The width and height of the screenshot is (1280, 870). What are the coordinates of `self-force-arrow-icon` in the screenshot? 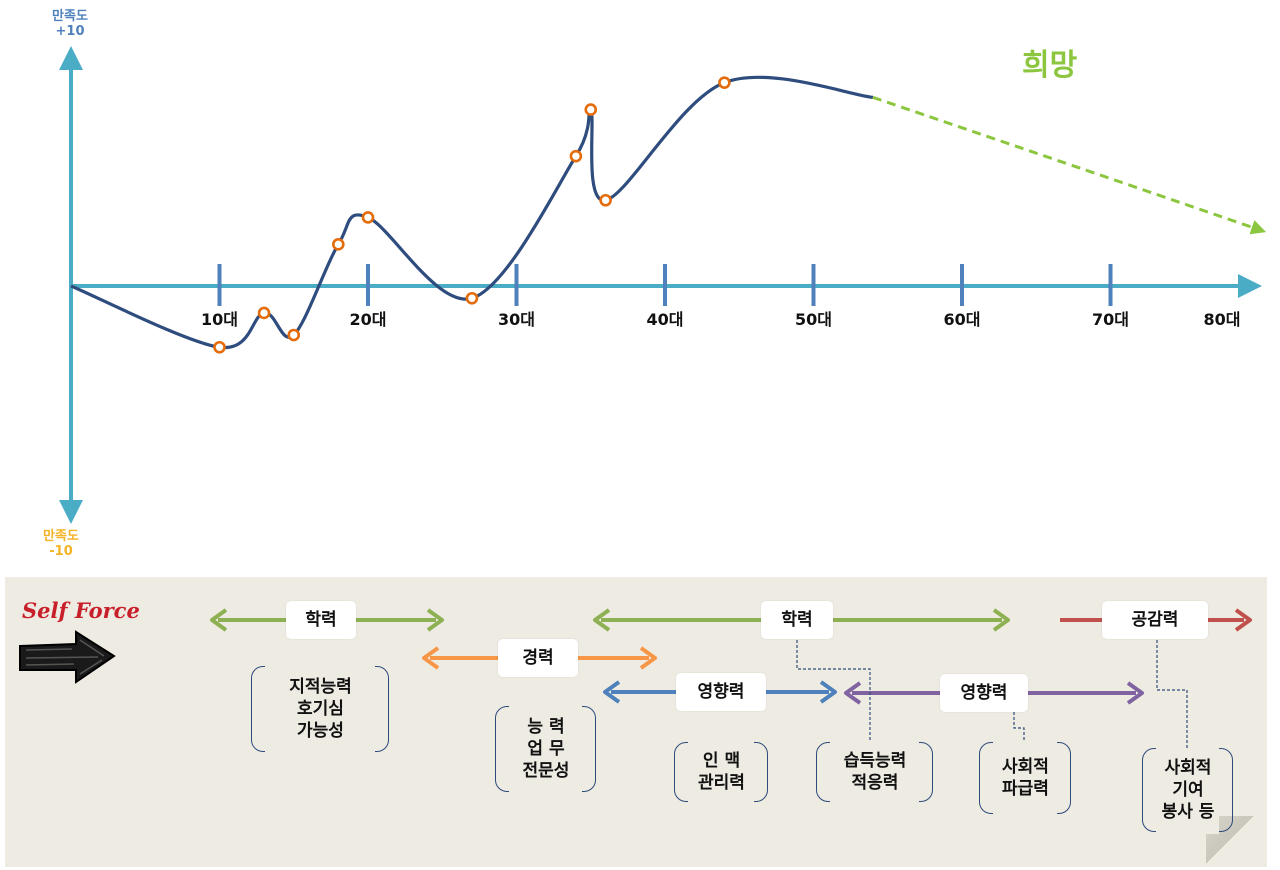 It's located at (67, 657).